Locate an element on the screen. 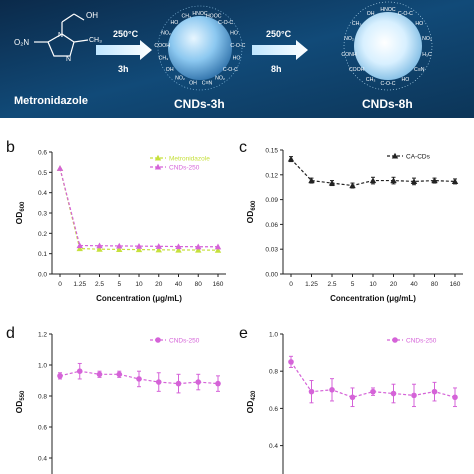  molecule-no2: O₂N is located at coordinates (21, 42).